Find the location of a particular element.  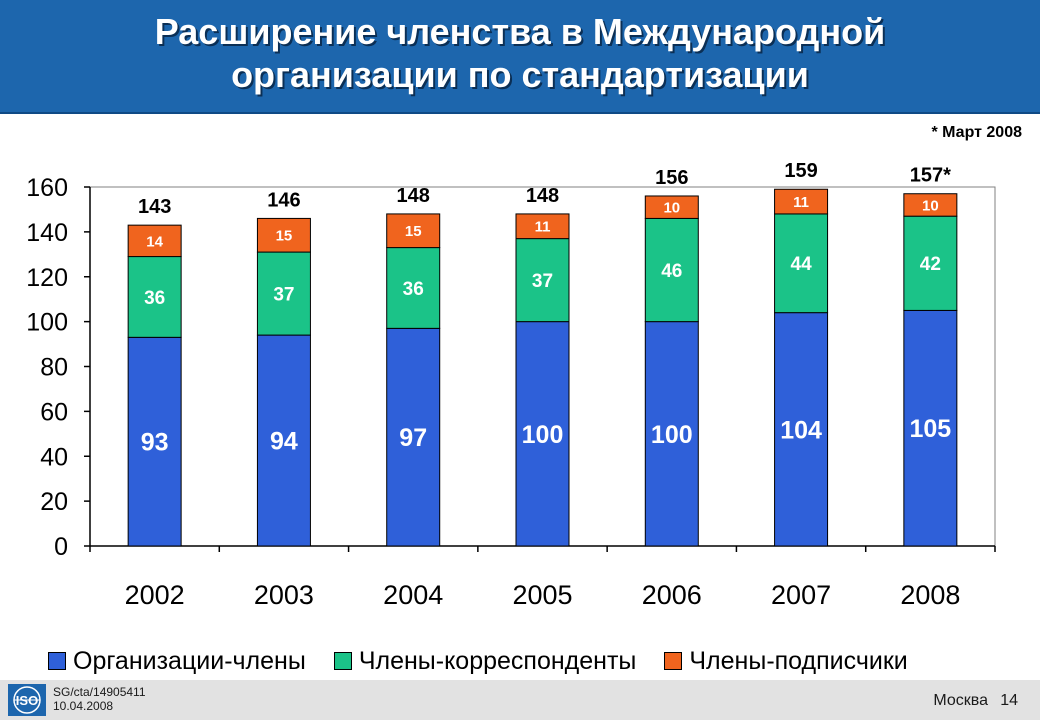

footer-ref-code: SG/cta/14905411 is located at coordinates (99, 692).